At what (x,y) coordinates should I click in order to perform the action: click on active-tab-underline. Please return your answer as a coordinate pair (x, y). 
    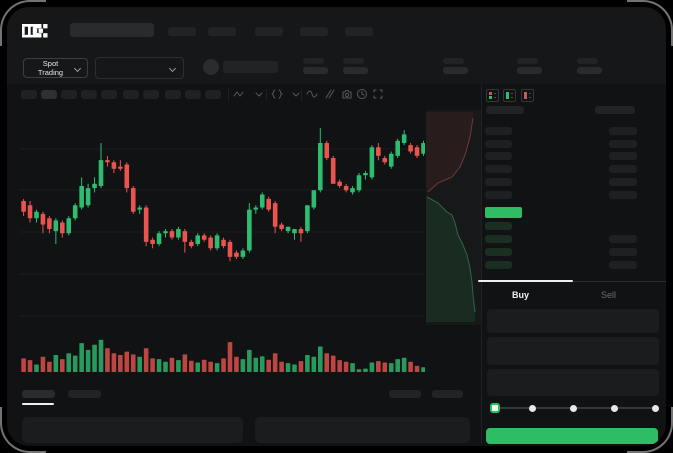
    Looking at the image, I should click on (38, 404).